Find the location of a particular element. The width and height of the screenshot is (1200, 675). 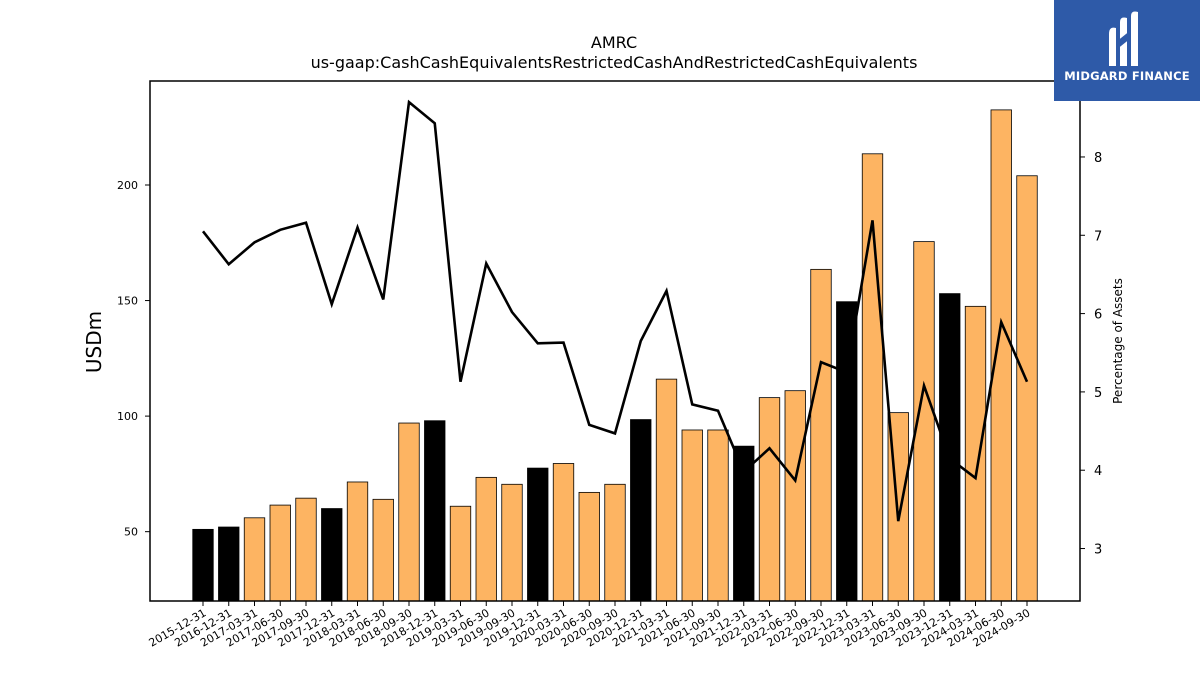

y-tick-label: 150 is located at coordinates (127, 301).